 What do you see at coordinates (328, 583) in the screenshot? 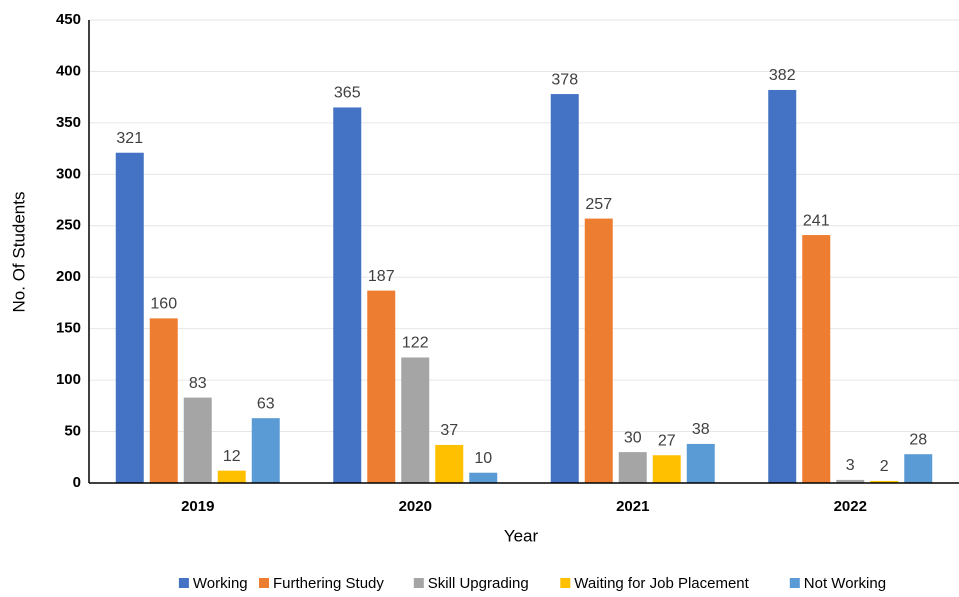
I see `legend-label: Furthering Study` at bounding box center [328, 583].